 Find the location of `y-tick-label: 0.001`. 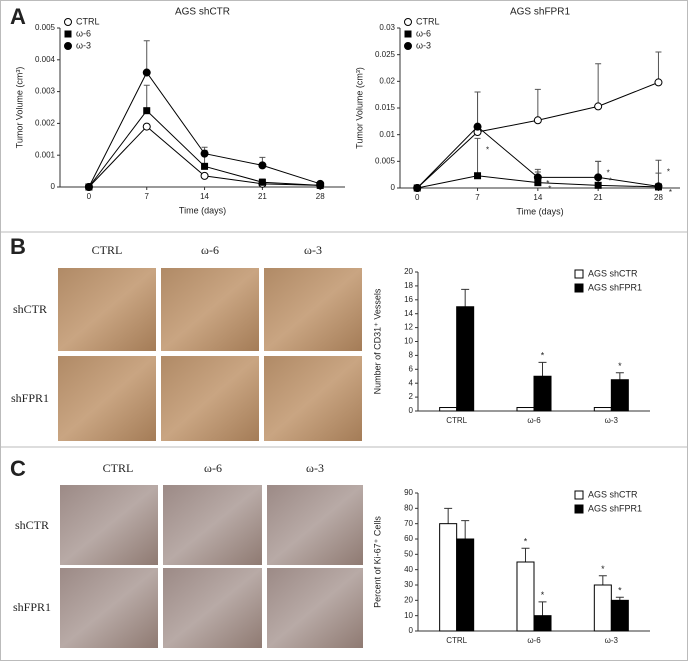

y-tick-label: 0.001 is located at coordinates (45, 154).